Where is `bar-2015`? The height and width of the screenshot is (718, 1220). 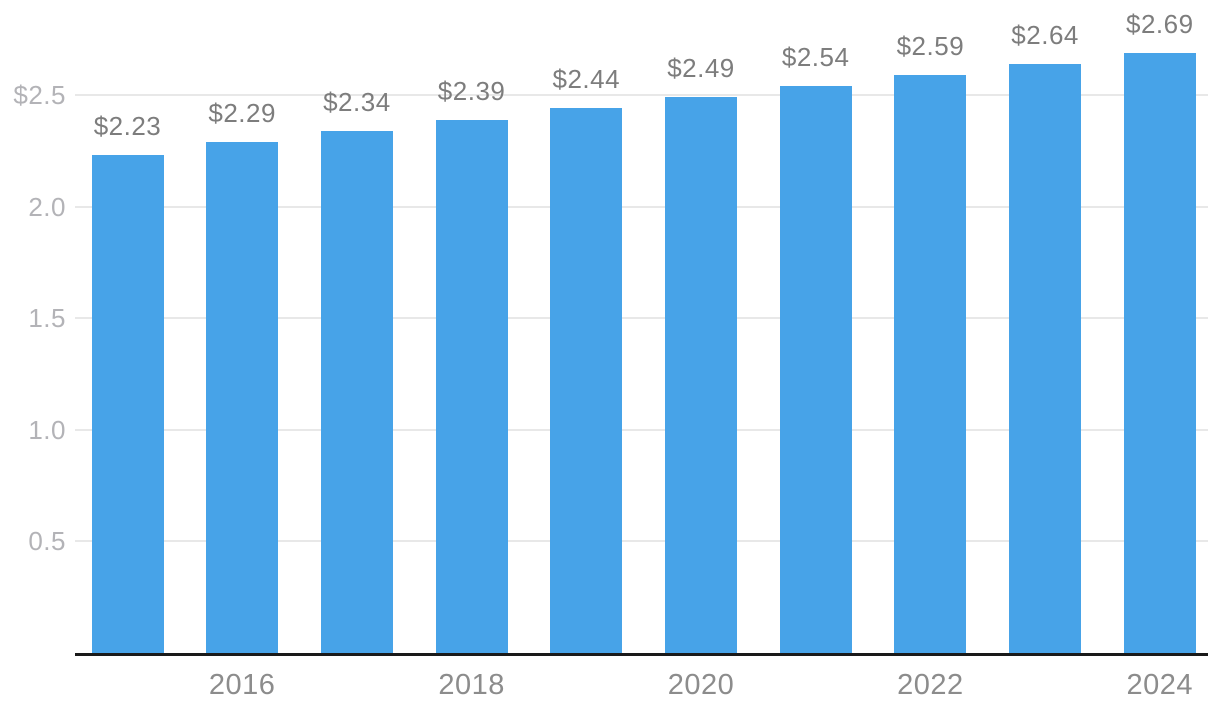 bar-2015 is located at coordinates (127, 404).